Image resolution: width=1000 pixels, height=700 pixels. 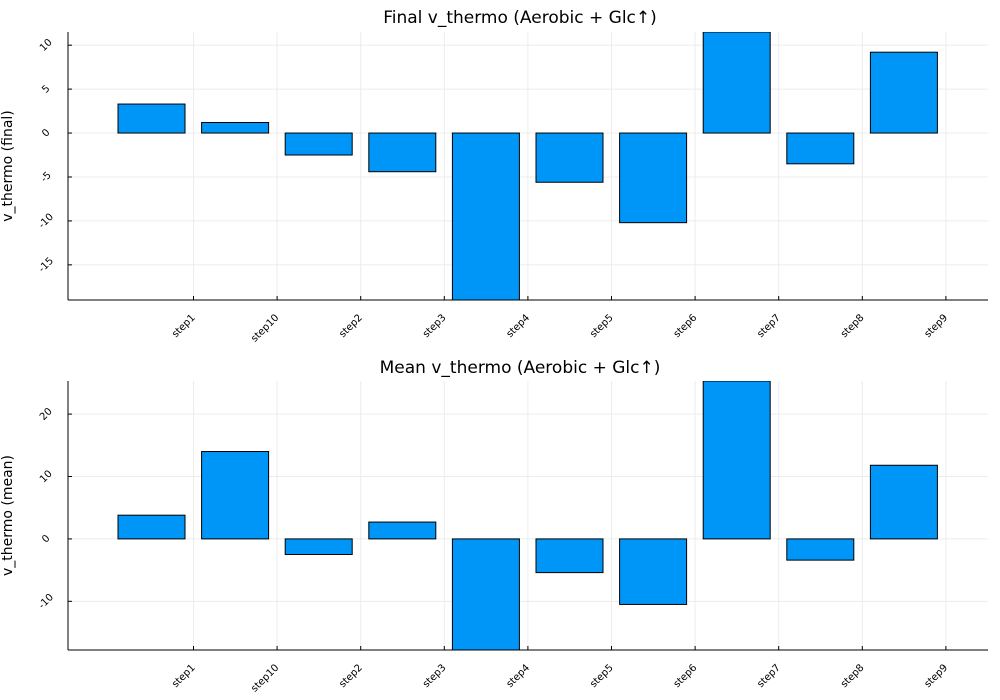 What do you see at coordinates (520, 368) in the screenshot?
I see `chart-title: Mean v_thermo (Aerobic + Glc↑)` at bounding box center [520, 368].